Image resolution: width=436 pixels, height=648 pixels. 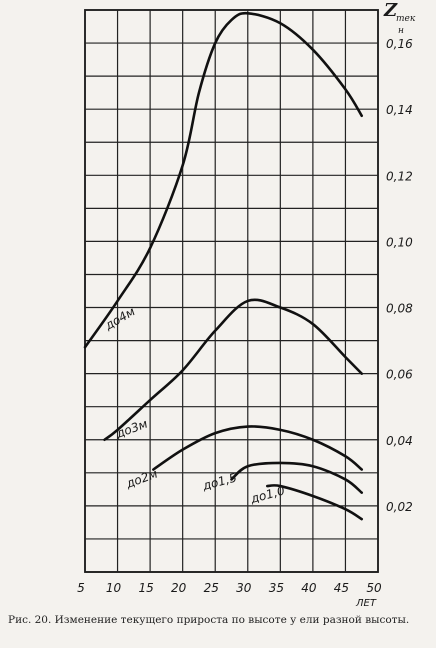 I want to click on x-tick-label: 20, so click(x=179, y=588).